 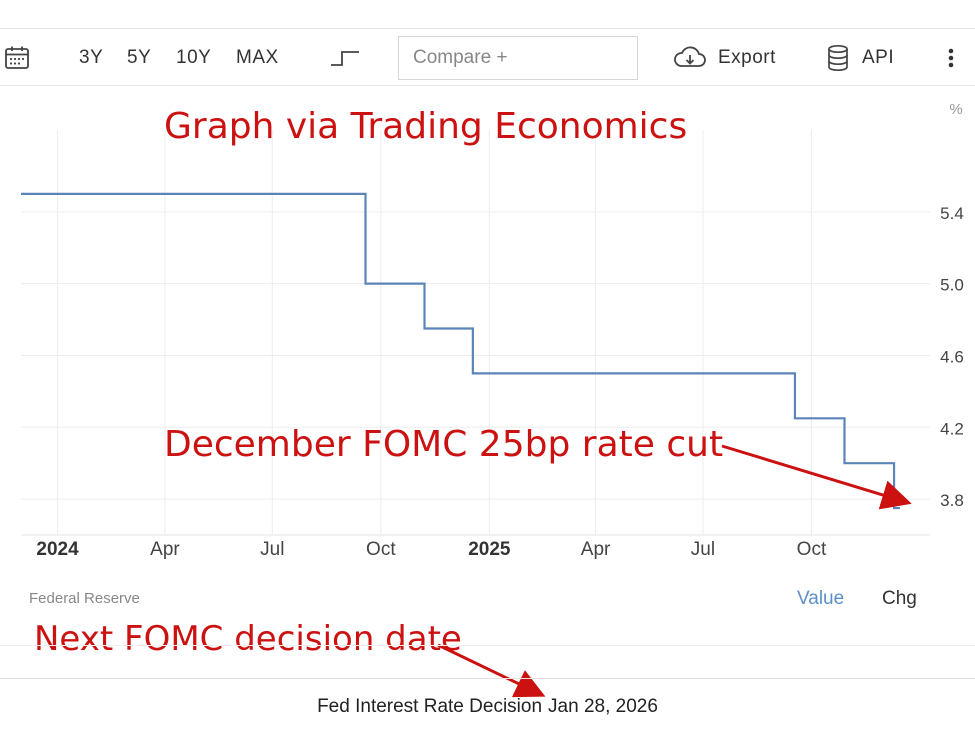 I want to click on range-max-button: MAX, so click(x=257, y=58).